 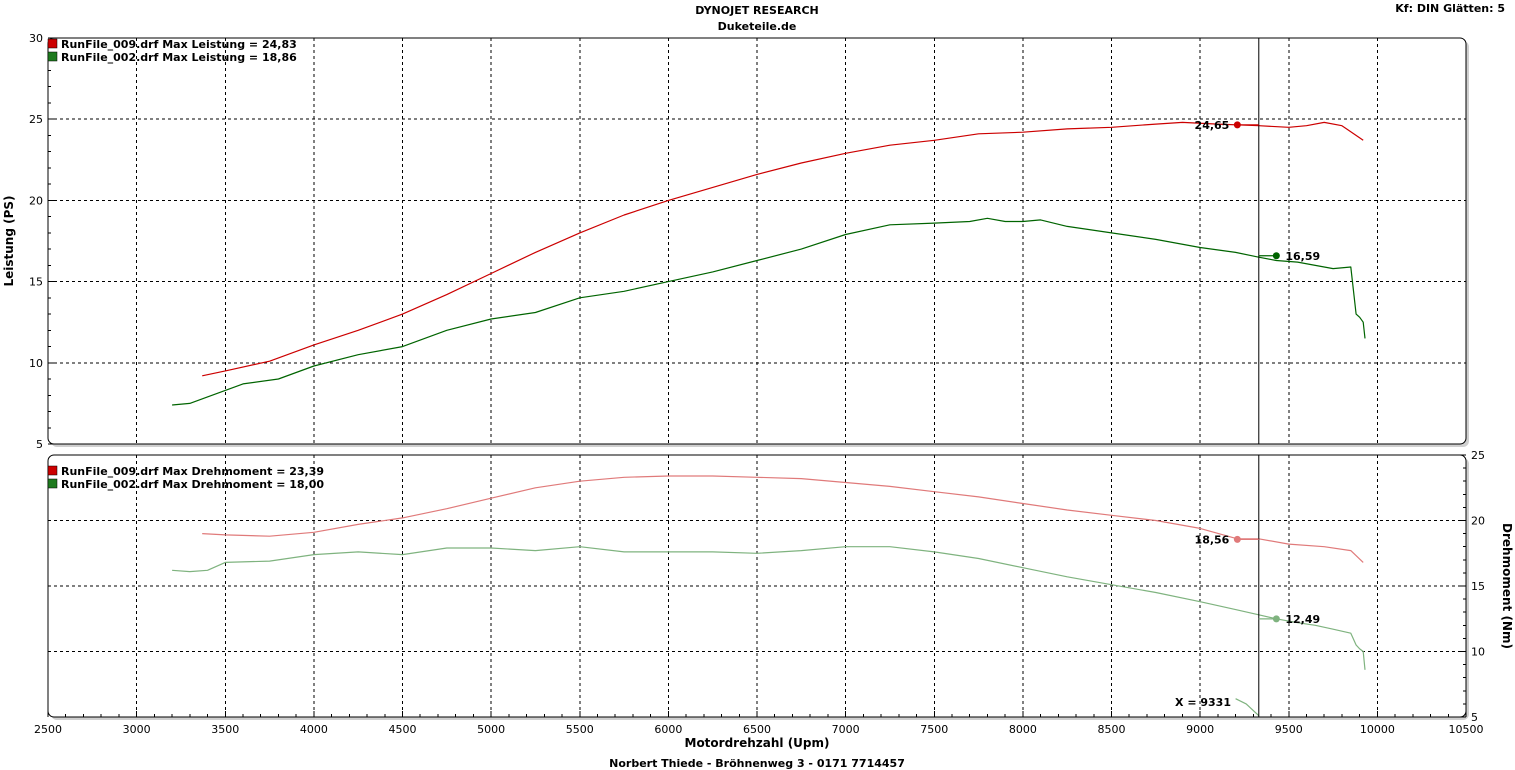 What do you see at coordinates (1023, 729) in the screenshot?
I see `x-tick-label: 8000` at bounding box center [1023, 729].